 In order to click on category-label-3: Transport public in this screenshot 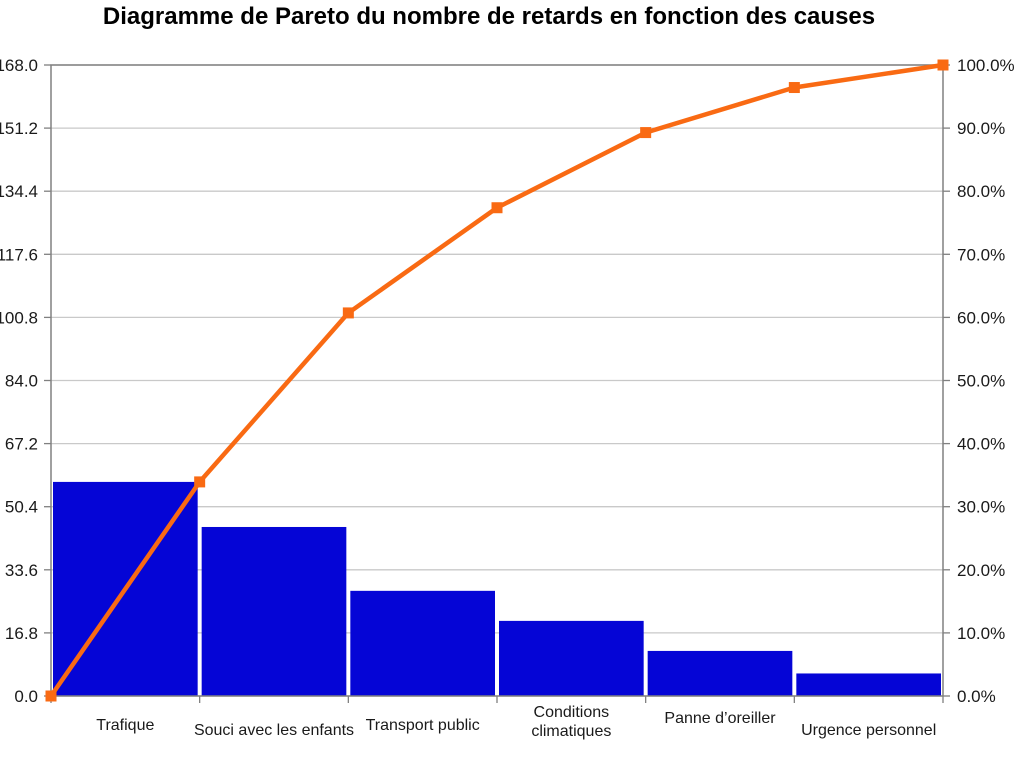, I will do `click(423, 725)`.